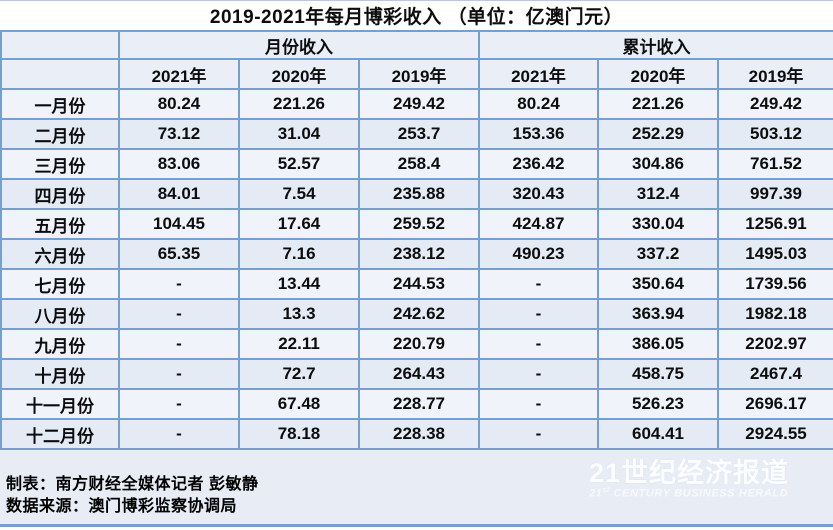 Image resolution: width=833 pixels, height=530 pixels. What do you see at coordinates (299, 224) in the screenshot?
I see `value-cell: 17.64` at bounding box center [299, 224].